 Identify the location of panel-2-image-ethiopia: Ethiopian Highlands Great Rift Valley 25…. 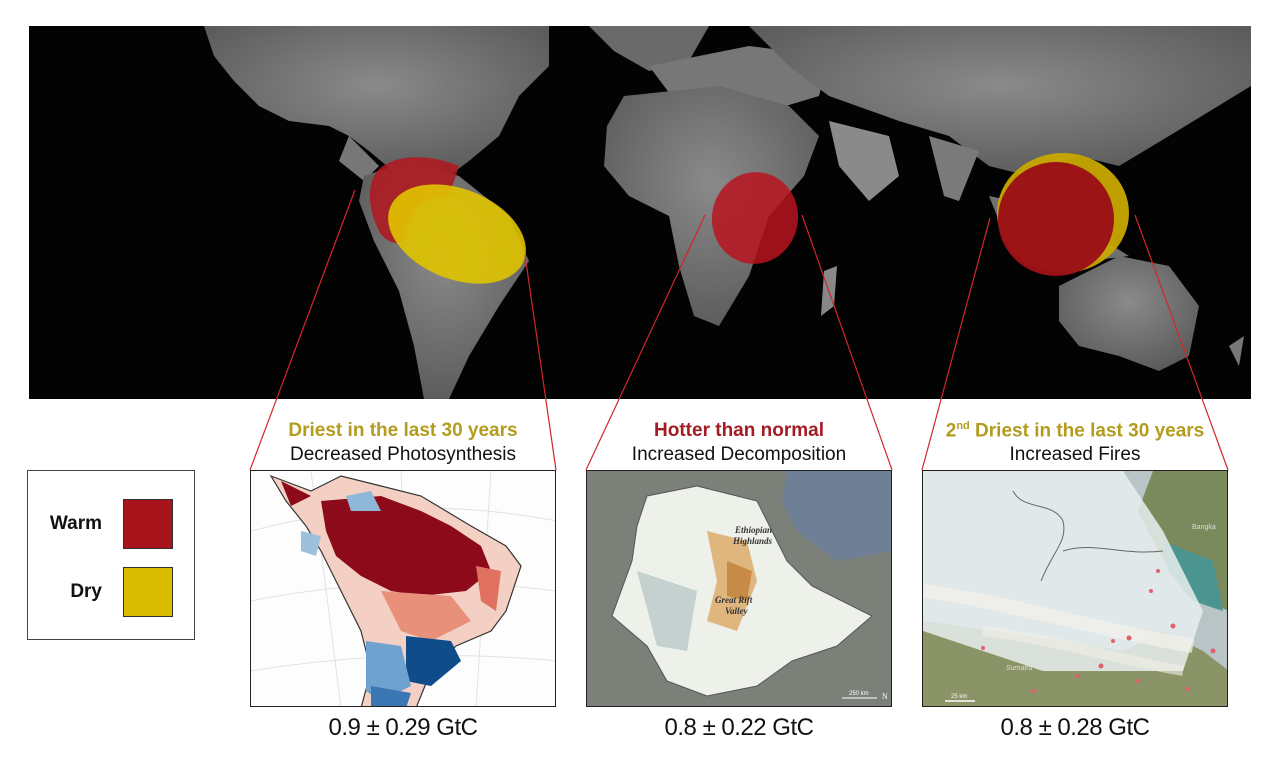
(739, 588).